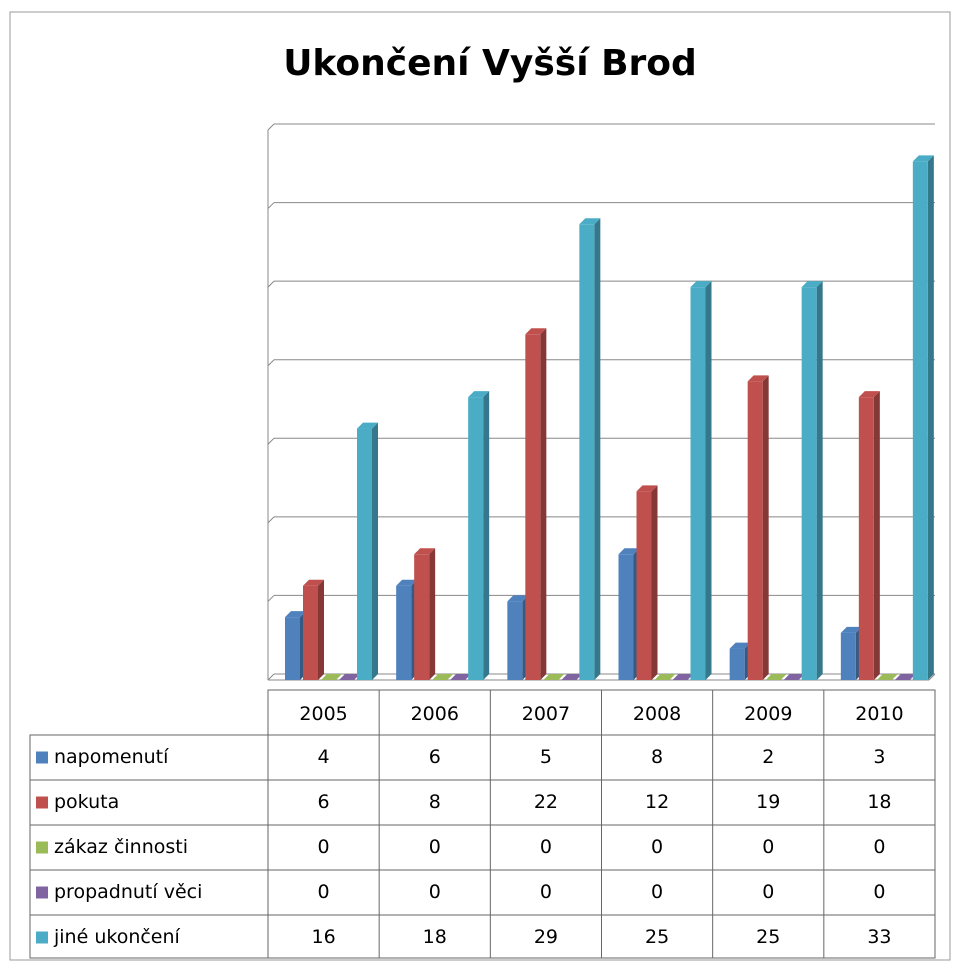 The width and height of the screenshot is (960, 967). I want to click on table-value: 4, so click(324, 757).